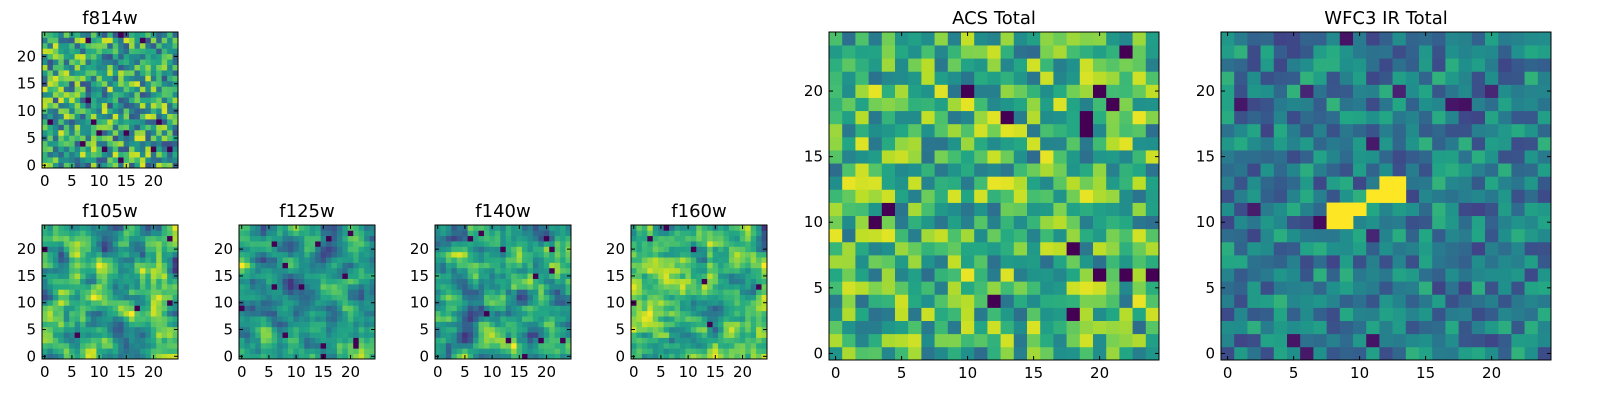  What do you see at coordinates (1386, 196) in the screenshot?
I see `heatmap-cell-peak` at bounding box center [1386, 196].